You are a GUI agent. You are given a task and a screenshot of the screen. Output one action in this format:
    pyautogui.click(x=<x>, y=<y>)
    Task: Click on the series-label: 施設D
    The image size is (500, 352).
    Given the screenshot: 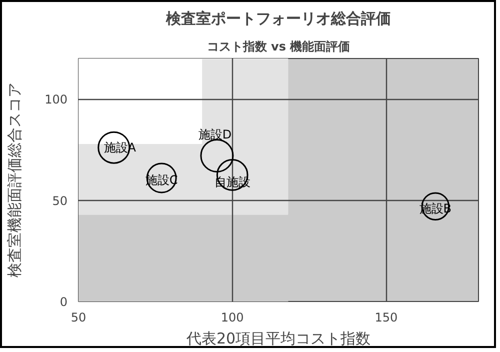 What is the action you would take?
    pyautogui.click(x=215, y=135)
    